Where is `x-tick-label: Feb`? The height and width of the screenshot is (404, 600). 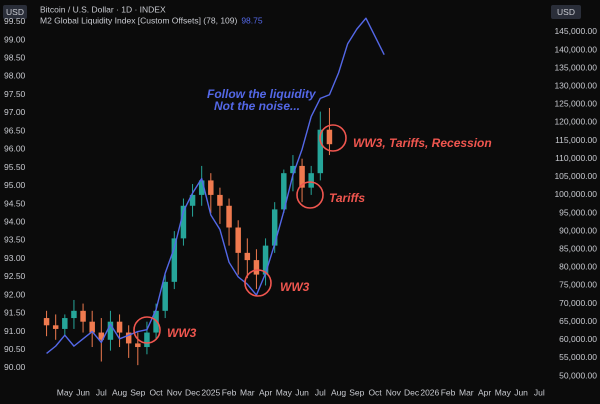 x-tick-label: Feb is located at coordinates (229, 392).